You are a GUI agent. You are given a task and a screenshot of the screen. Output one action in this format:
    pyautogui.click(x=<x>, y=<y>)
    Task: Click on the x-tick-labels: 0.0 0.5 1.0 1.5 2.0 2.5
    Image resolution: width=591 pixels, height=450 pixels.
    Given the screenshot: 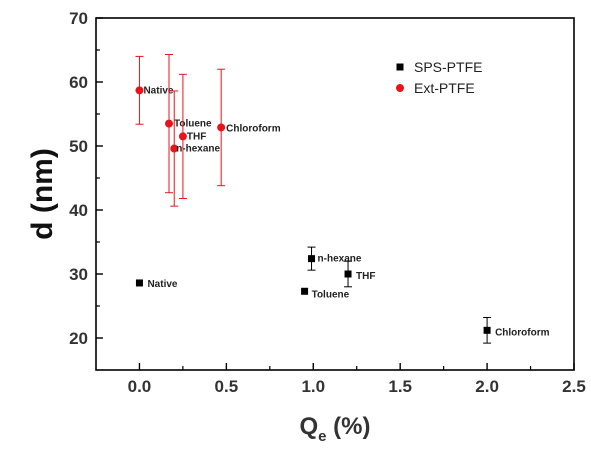 What is the action you would take?
    pyautogui.click(x=357, y=386)
    